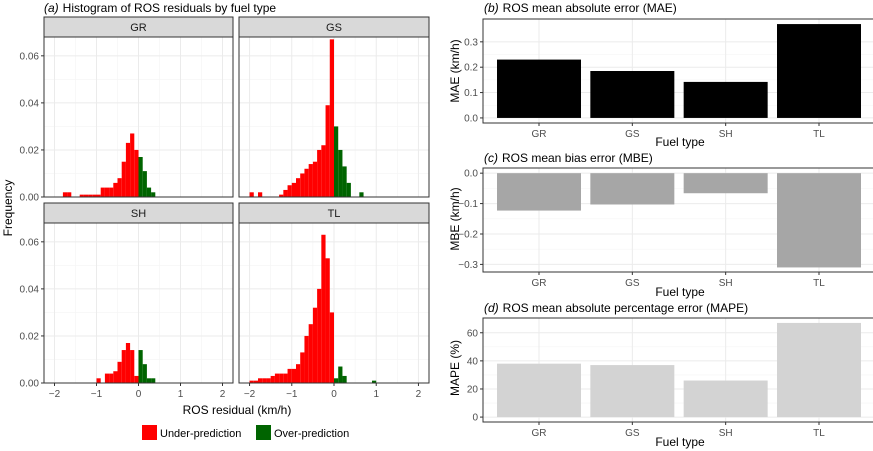 The height and width of the screenshot is (451, 873). I want to click on title-b: (b) ROS mean absolute error (MAE), so click(580, 8).